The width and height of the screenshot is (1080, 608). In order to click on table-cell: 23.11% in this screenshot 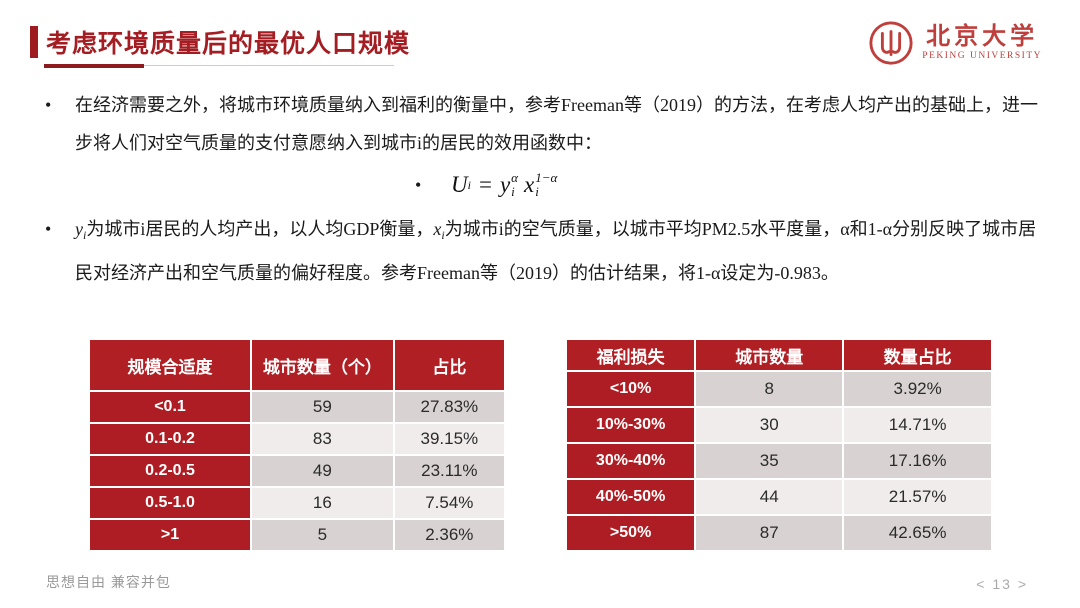, I will do `click(449, 471)`.